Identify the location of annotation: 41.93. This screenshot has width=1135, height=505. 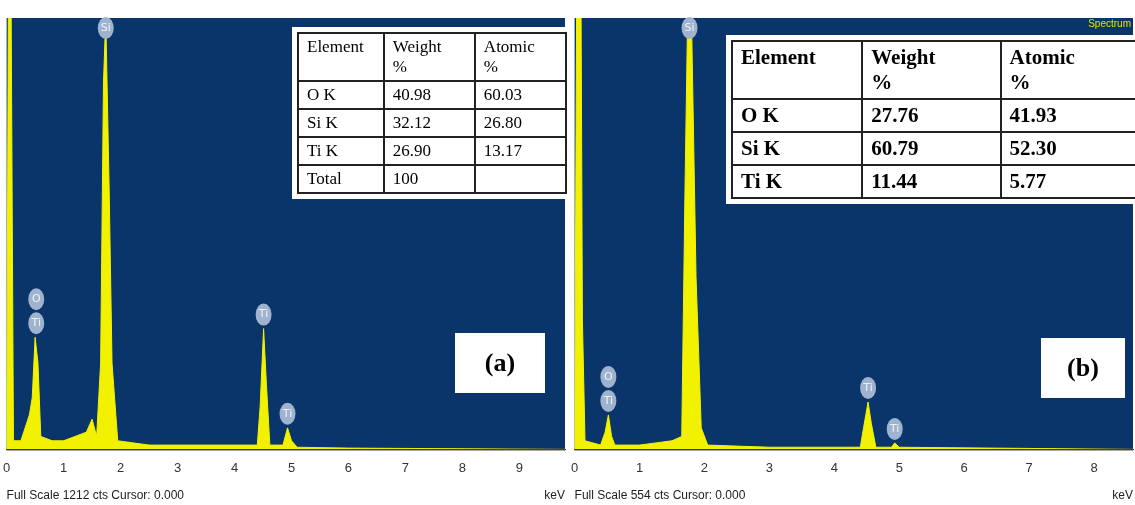
(1067, 115).